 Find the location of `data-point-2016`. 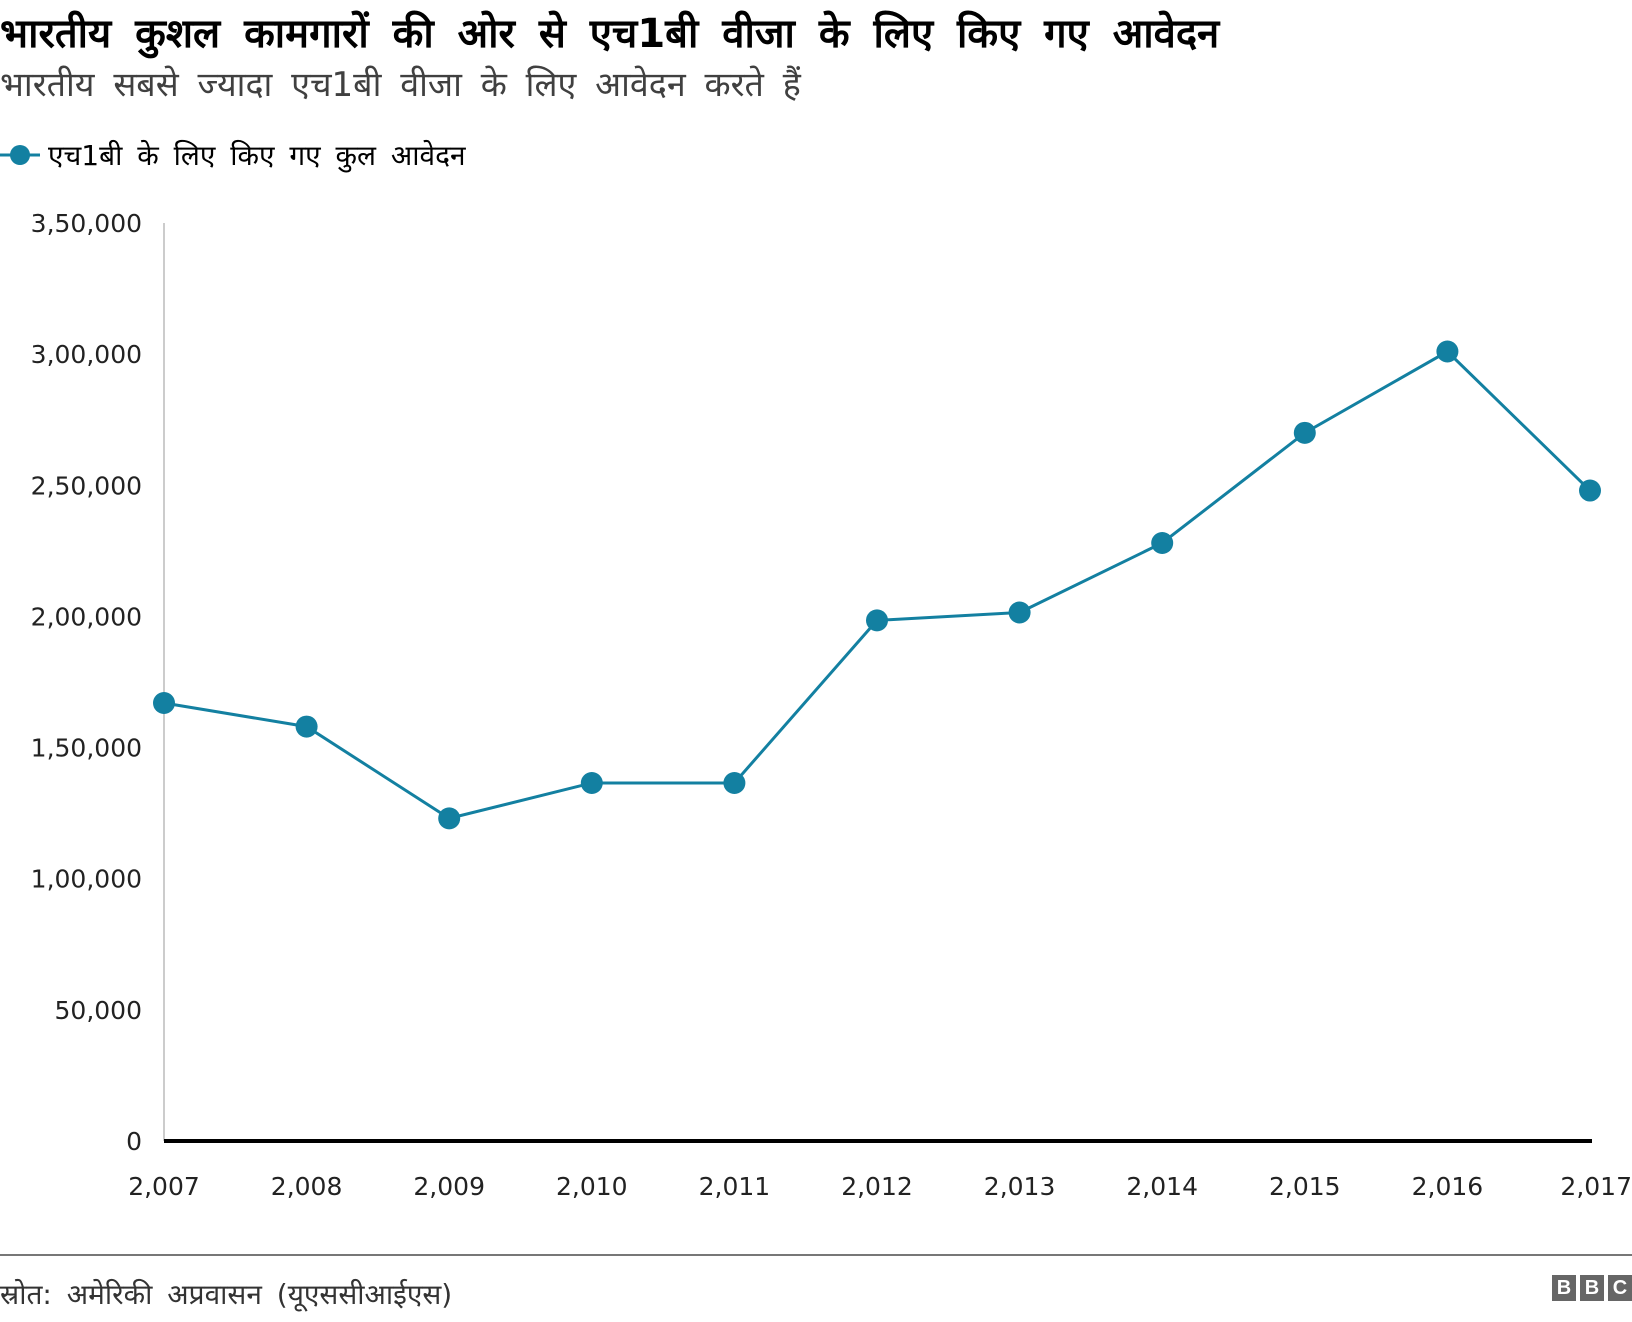

data-point-2016 is located at coordinates (1447, 351).